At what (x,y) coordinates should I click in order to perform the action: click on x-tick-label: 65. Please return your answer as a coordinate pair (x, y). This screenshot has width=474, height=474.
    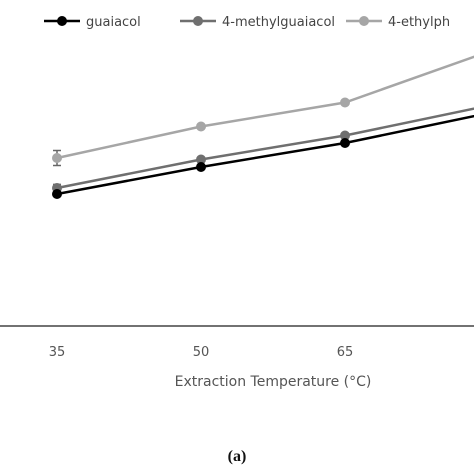
    Looking at the image, I should click on (345, 352).